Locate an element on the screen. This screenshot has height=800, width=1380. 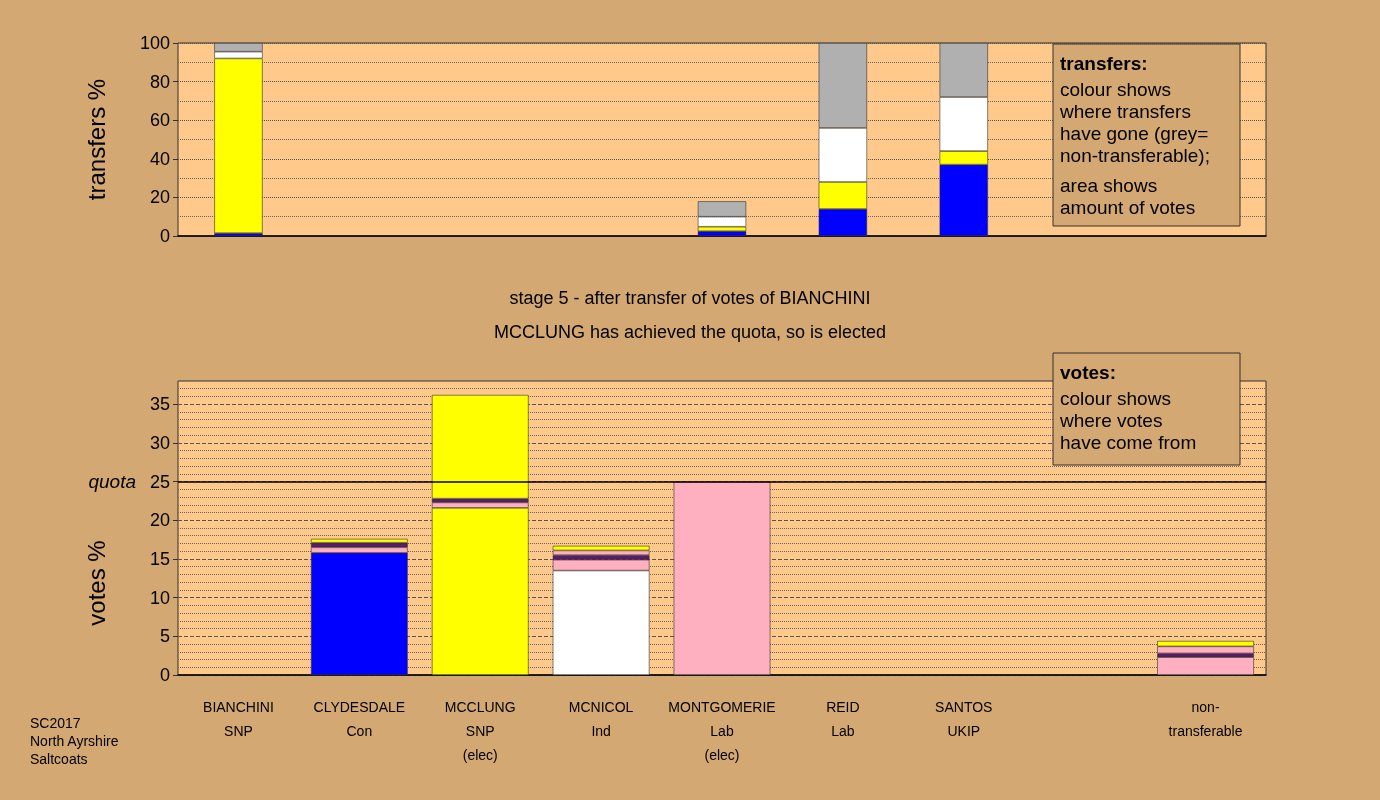
annotation: colour shows where transfers have gone (grey= non-transferable); is located at coordinates (1134, 122).